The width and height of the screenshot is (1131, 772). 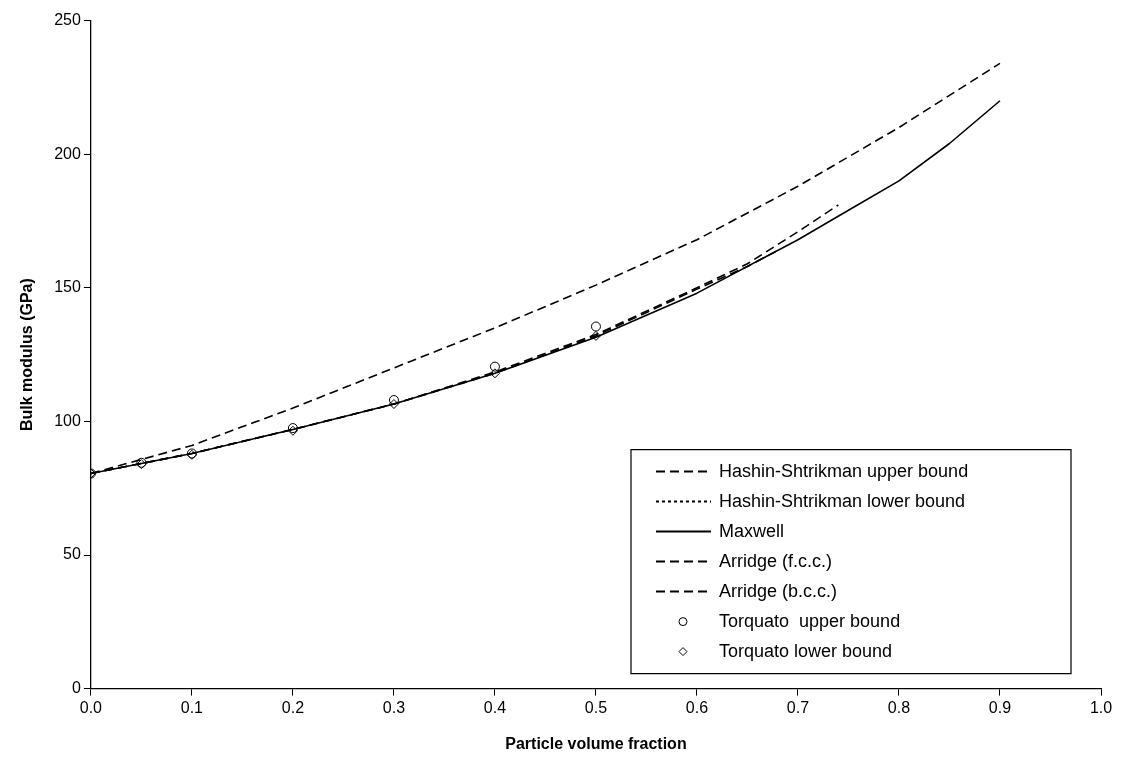 What do you see at coordinates (899, 707) in the screenshot?
I see `x-tick-label: 0.8` at bounding box center [899, 707].